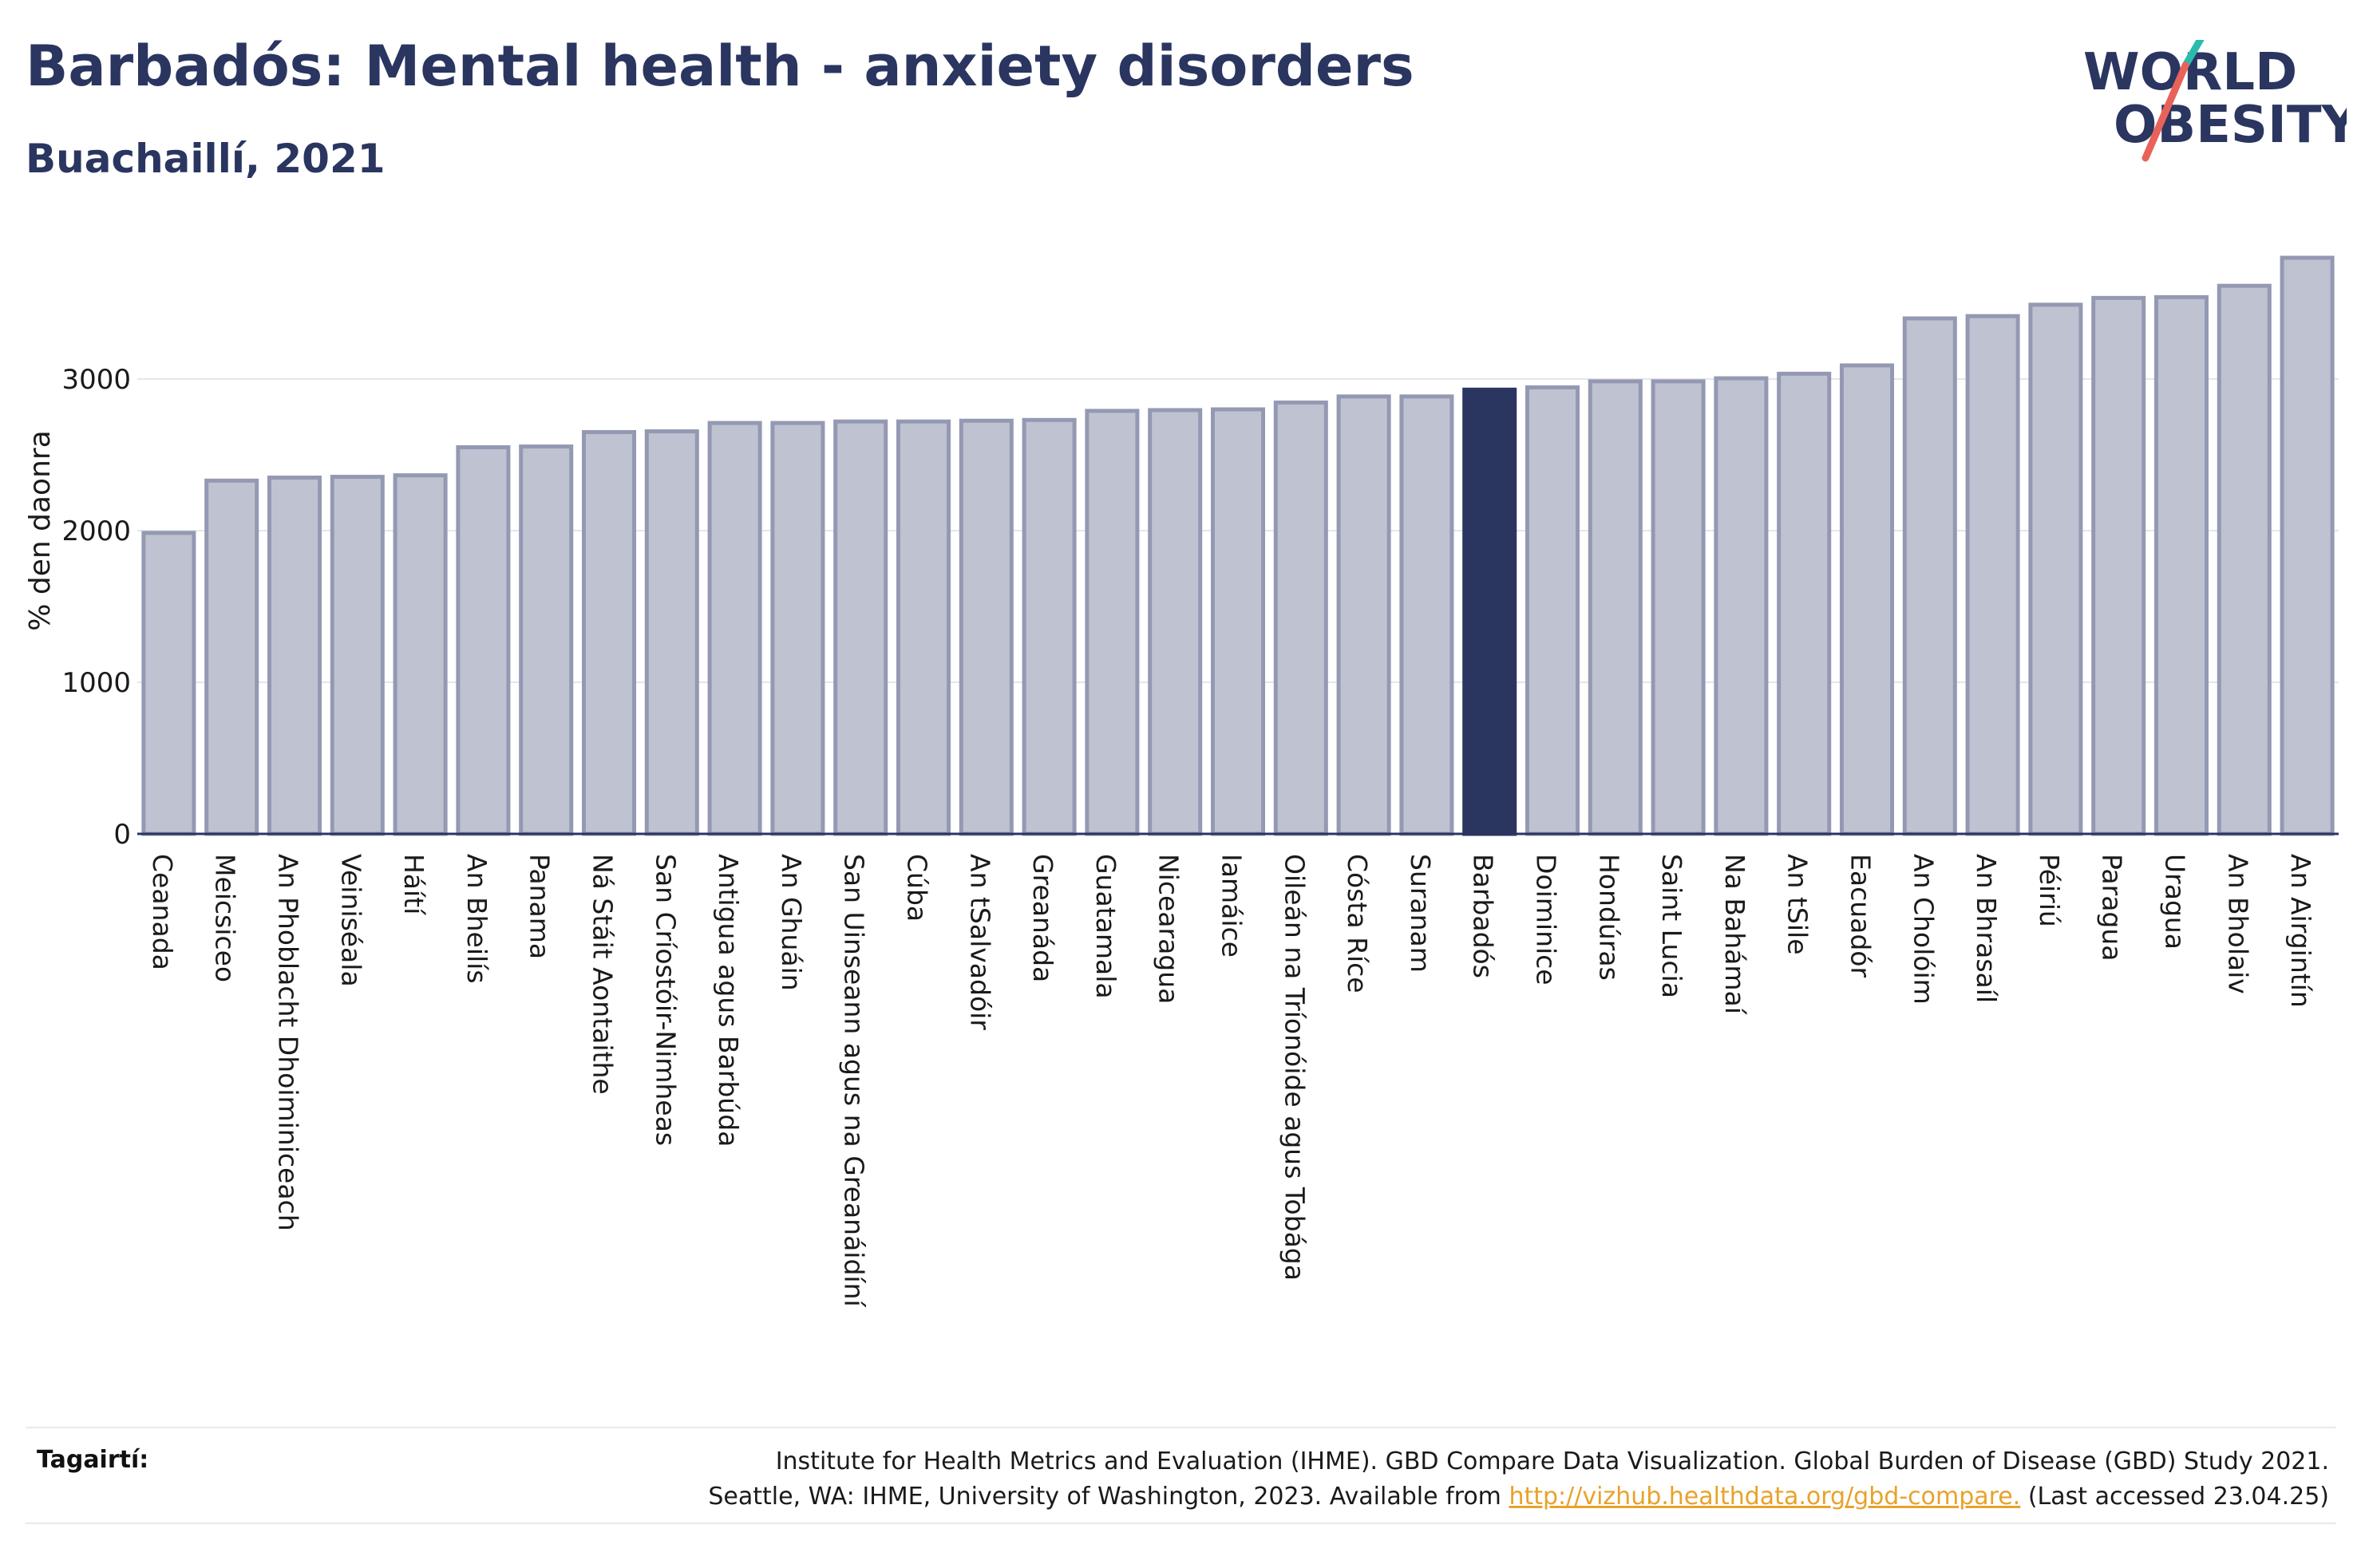  What do you see at coordinates (1105, 926) in the screenshot?
I see `x-tick-label: Guatamala` at bounding box center [1105, 926].